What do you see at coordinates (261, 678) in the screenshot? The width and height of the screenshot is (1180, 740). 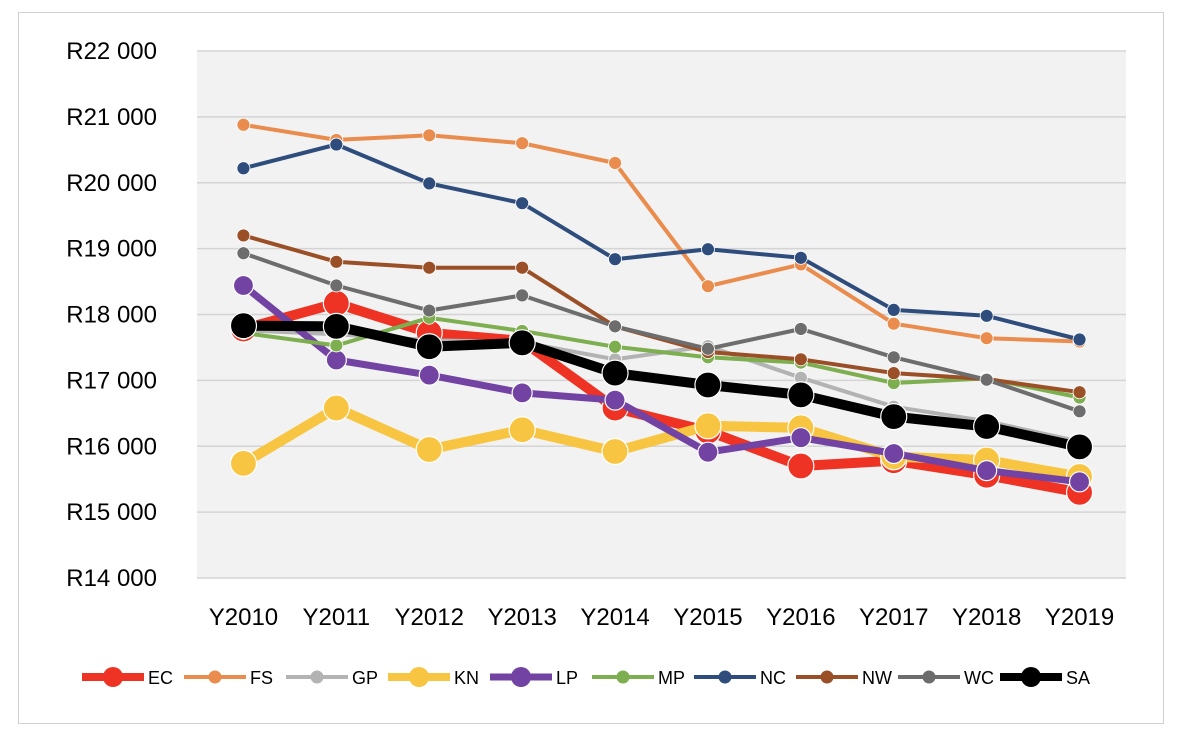 I see `legend-label: FS` at bounding box center [261, 678].